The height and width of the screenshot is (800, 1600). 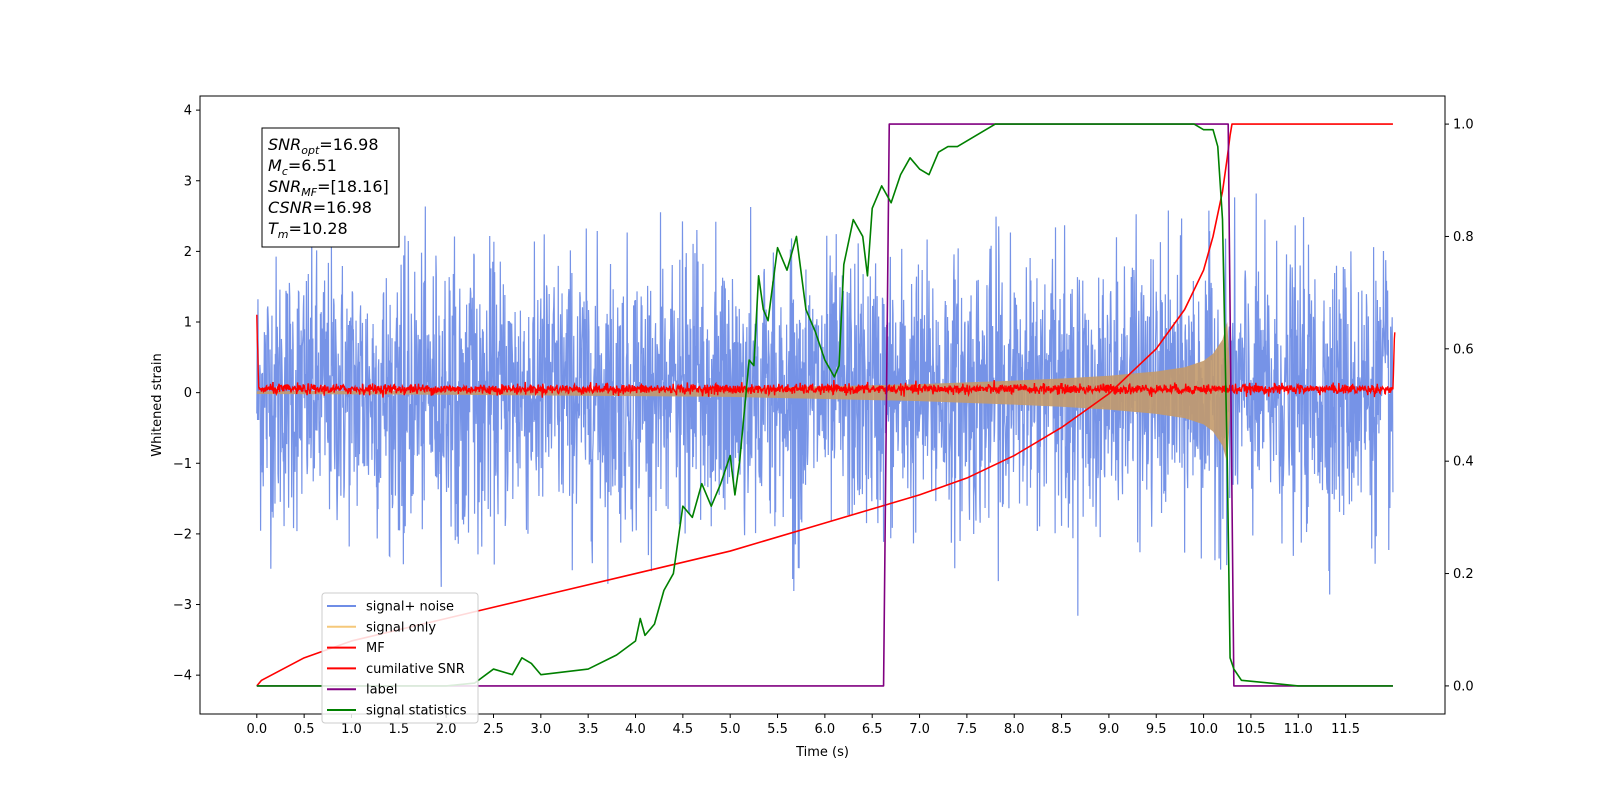 What do you see at coordinates (446, 729) in the screenshot?
I see `x-tick-label: 2.0` at bounding box center [446, 729].